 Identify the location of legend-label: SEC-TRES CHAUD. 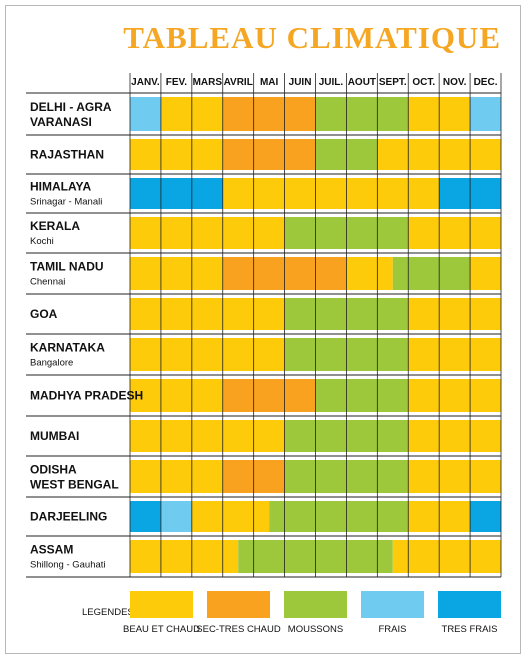
(238, 629).